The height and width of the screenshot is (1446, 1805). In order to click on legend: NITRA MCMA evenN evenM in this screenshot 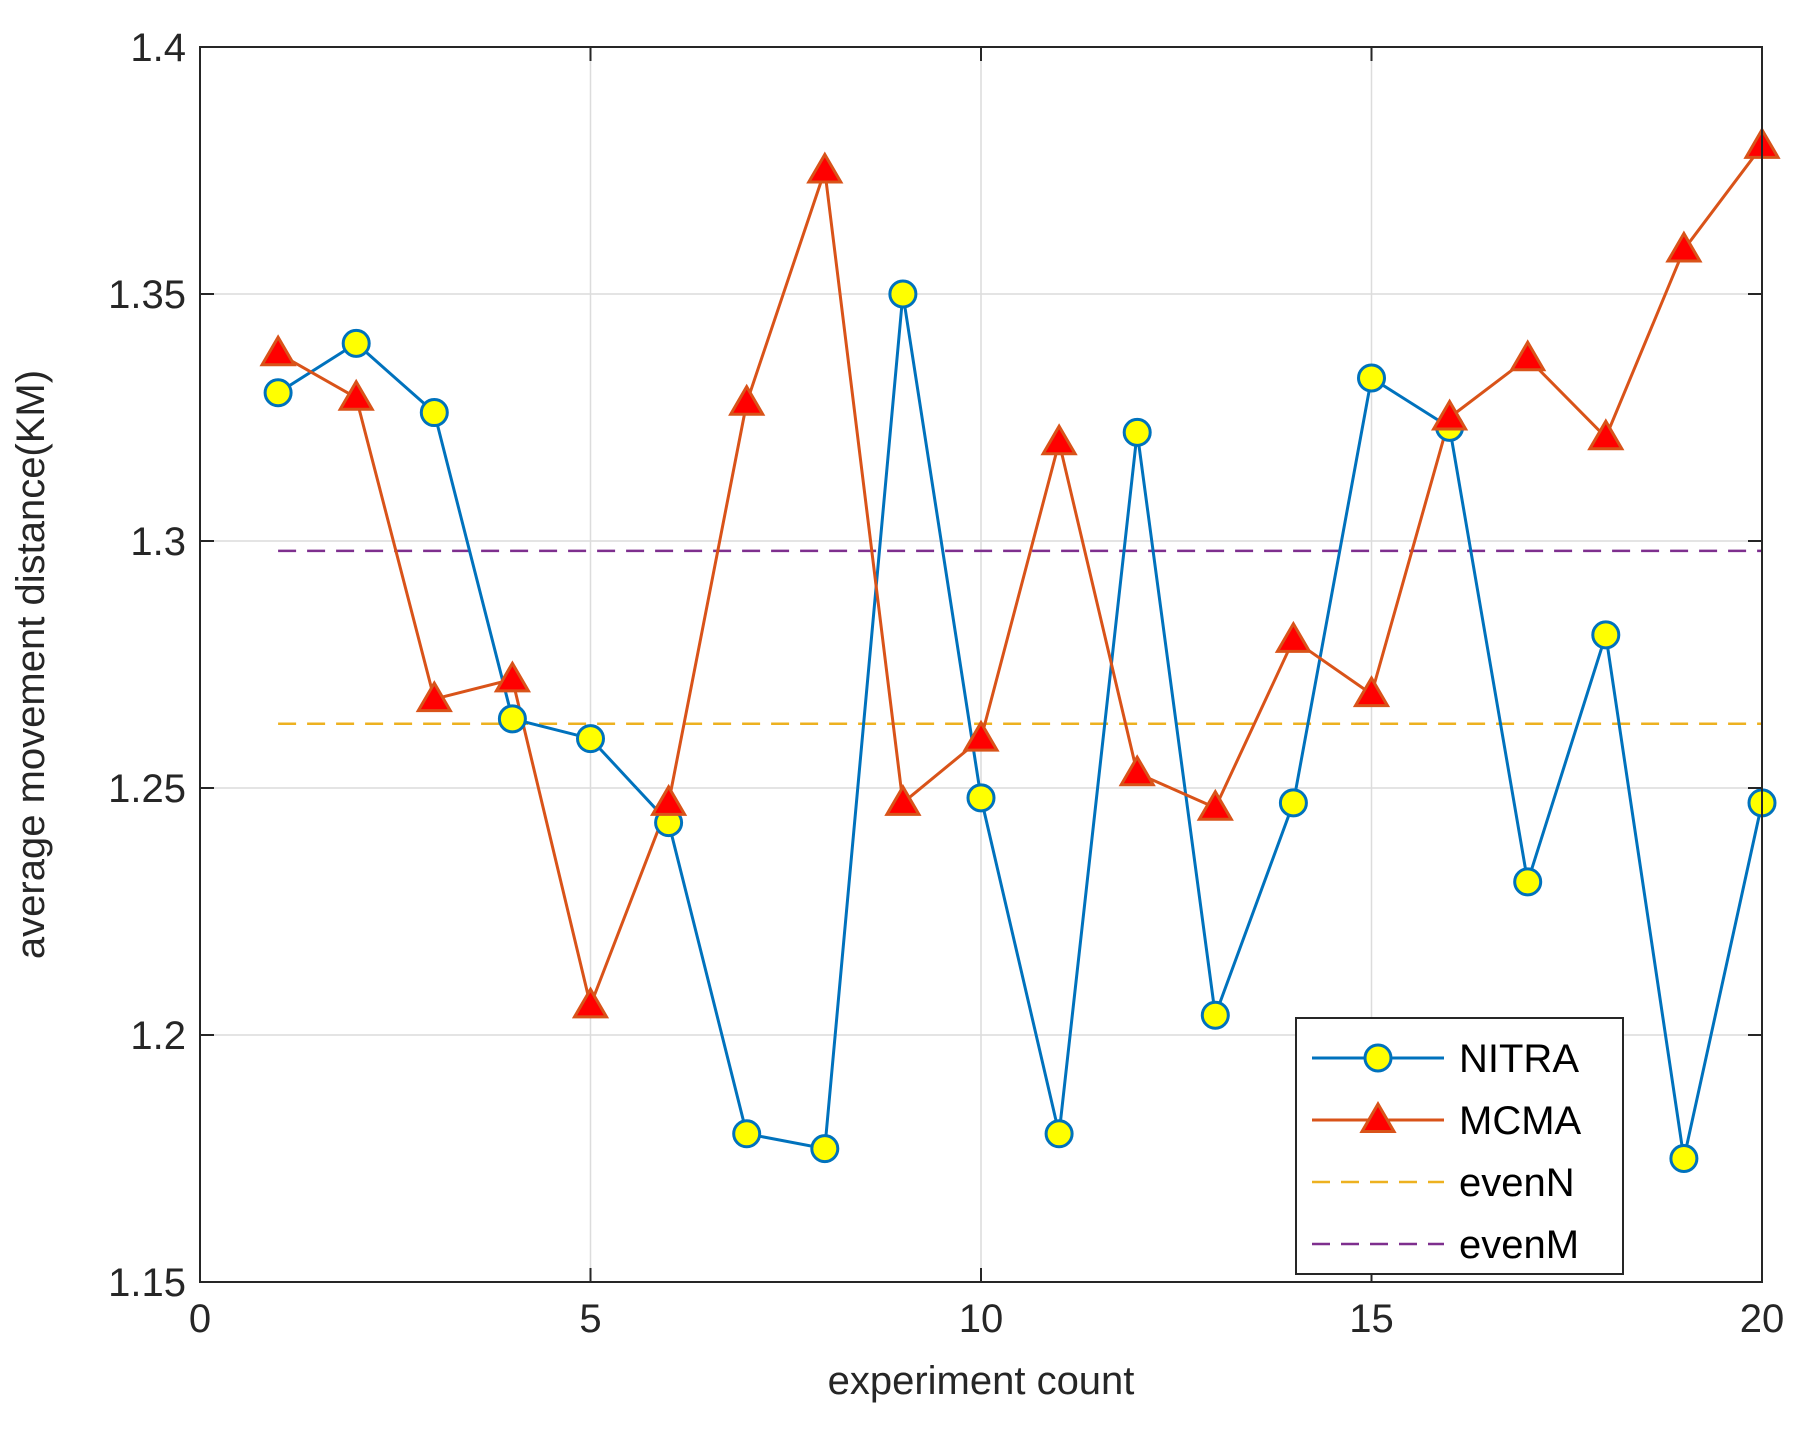, I will do `click(1459, 1146)`.